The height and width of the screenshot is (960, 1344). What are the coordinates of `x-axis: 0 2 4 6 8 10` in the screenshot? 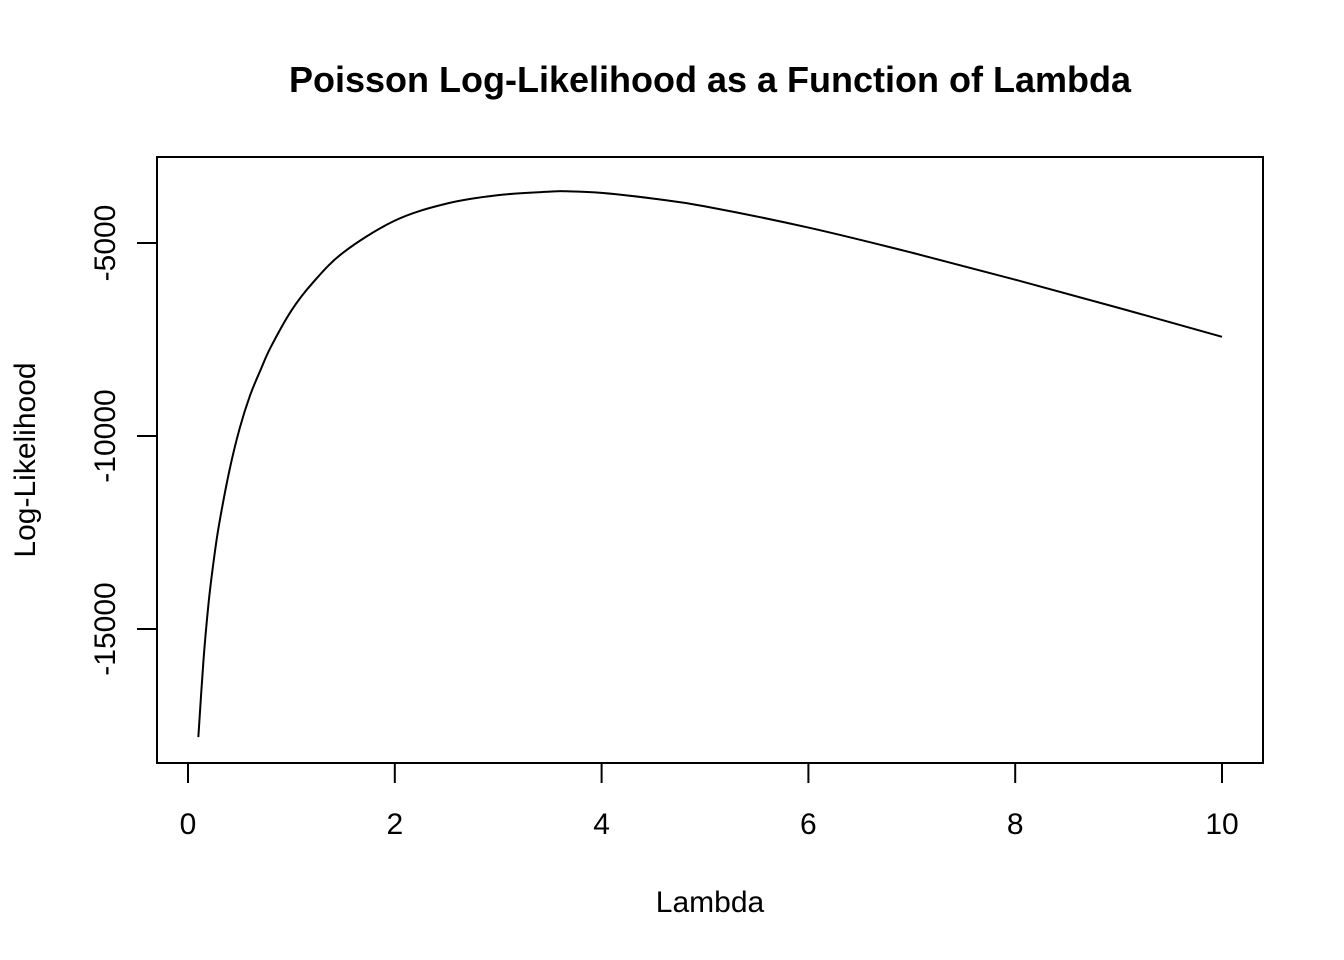 It's located at (709, 801).